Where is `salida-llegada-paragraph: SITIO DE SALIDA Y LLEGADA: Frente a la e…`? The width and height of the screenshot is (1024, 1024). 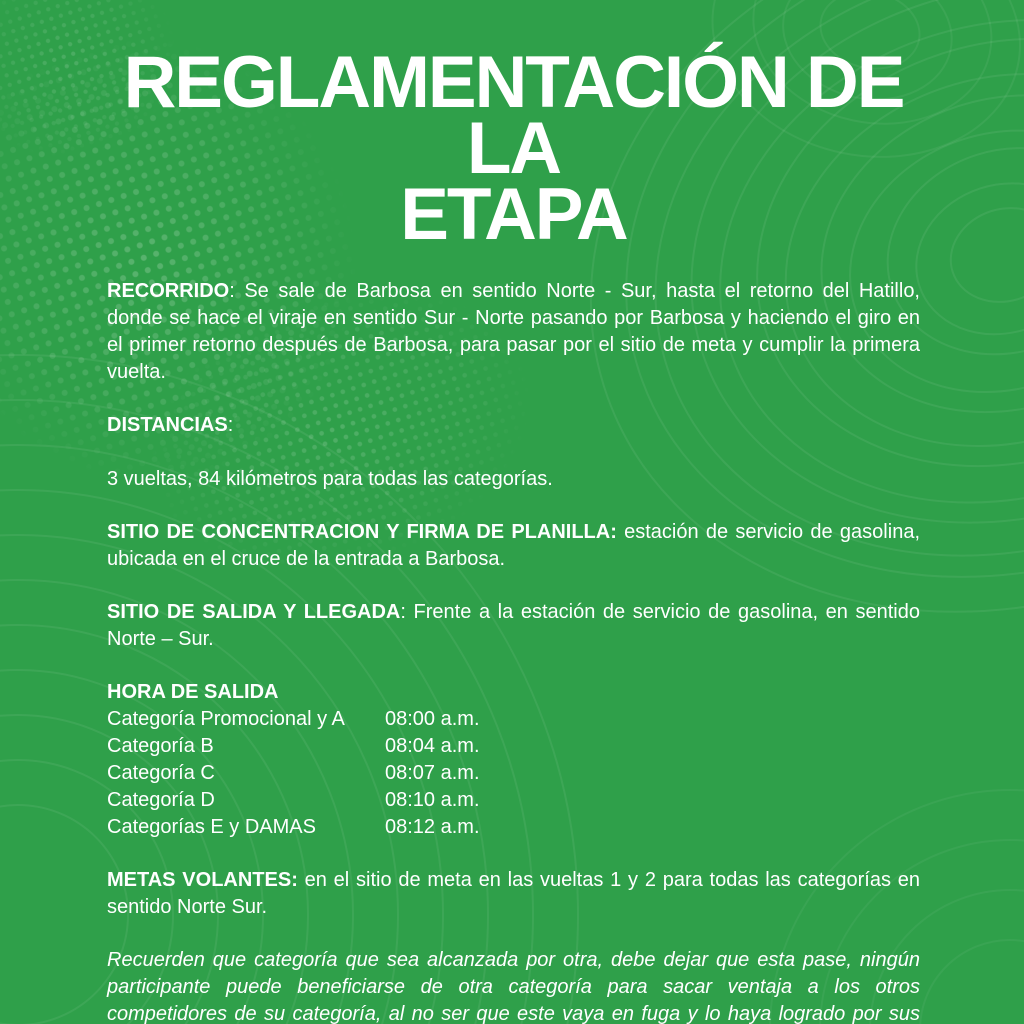
salida-llegada-paragraph: SITIO DE SALIDA Y LLEGADA: Frente a la e… is located at coordinates (513, 626).